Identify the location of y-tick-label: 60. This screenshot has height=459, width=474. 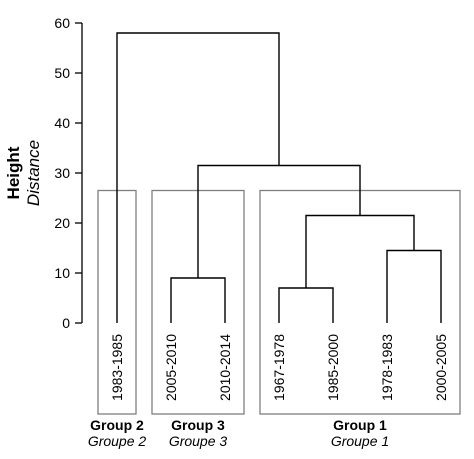
(62, 23).